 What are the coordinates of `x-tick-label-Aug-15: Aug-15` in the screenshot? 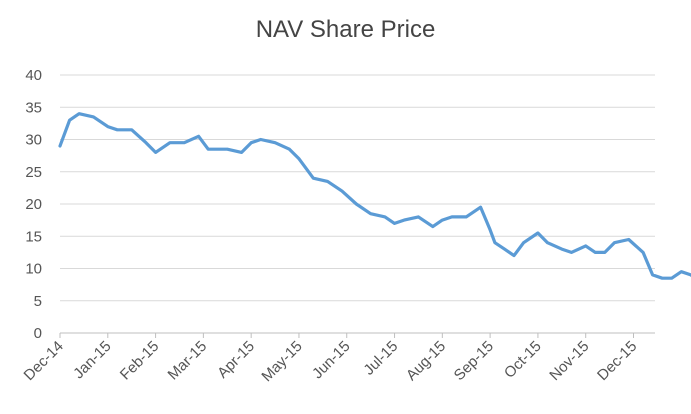 It's located at (426, 361).